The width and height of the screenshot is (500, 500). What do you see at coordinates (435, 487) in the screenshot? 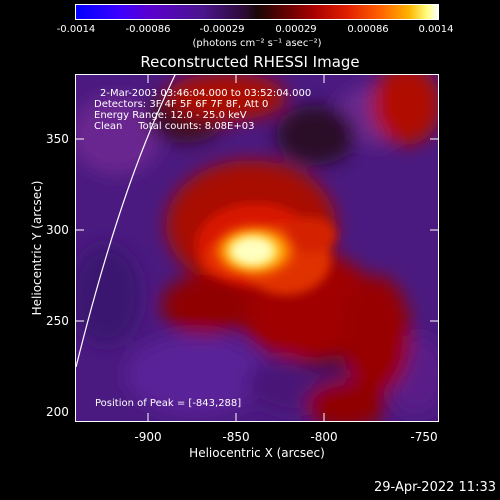
I see `timestamp: 29-Apr-2022 11:33` at bounding box center [435, 487].